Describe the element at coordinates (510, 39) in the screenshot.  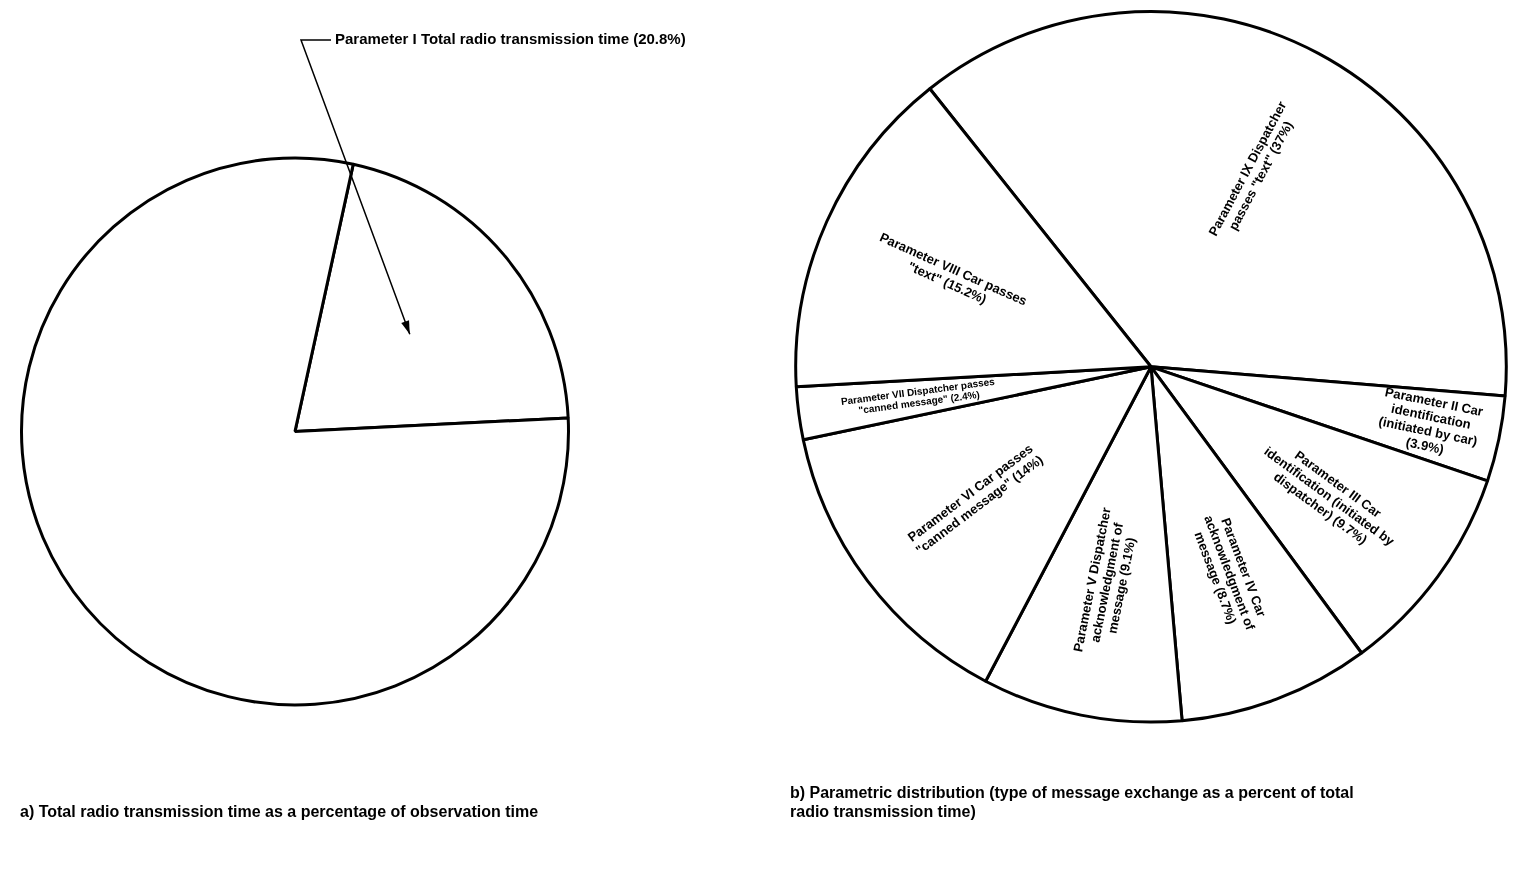
I see `slice-label: Parameter I Total radio transmission time (20.8%)` at that location.